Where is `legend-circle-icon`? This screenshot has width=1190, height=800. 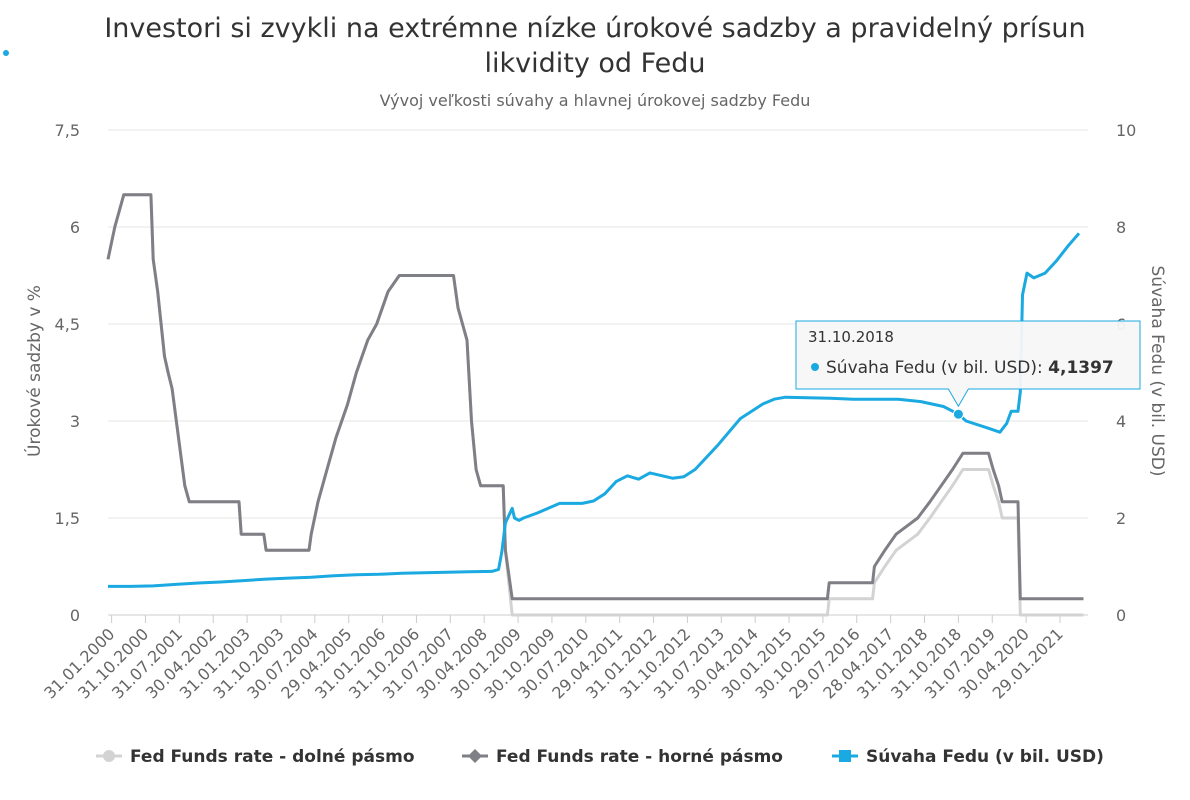
legend-circle-icon is located at coordinates (109, 756).